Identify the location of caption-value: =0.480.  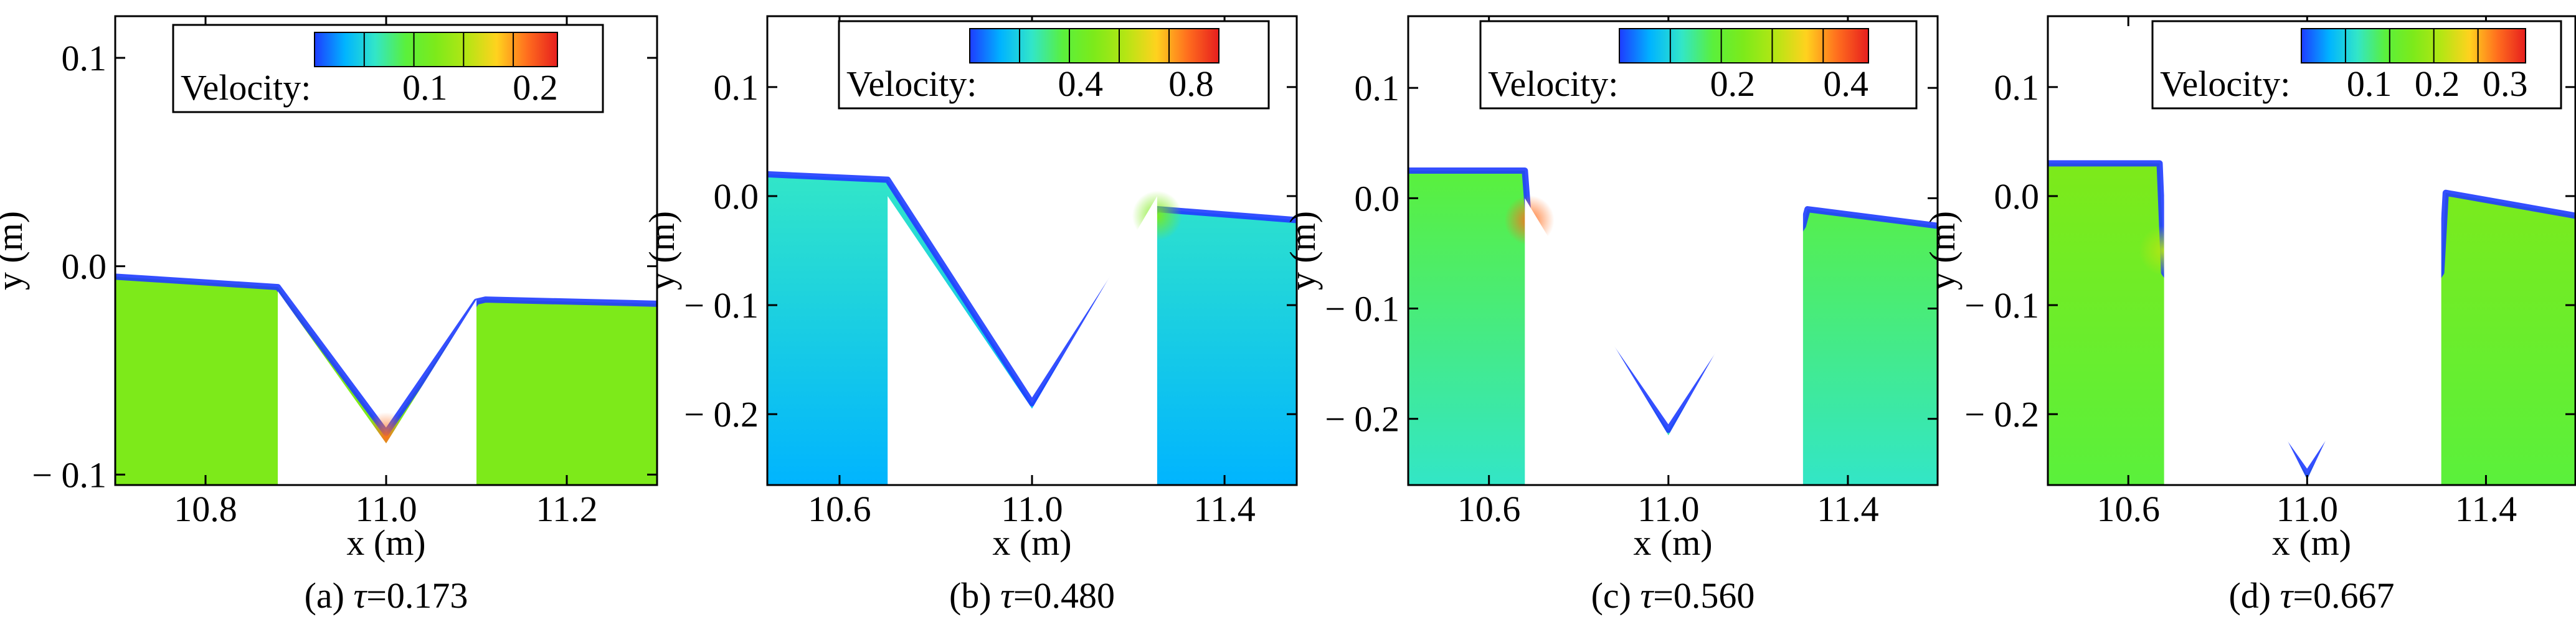
(1064, 595).